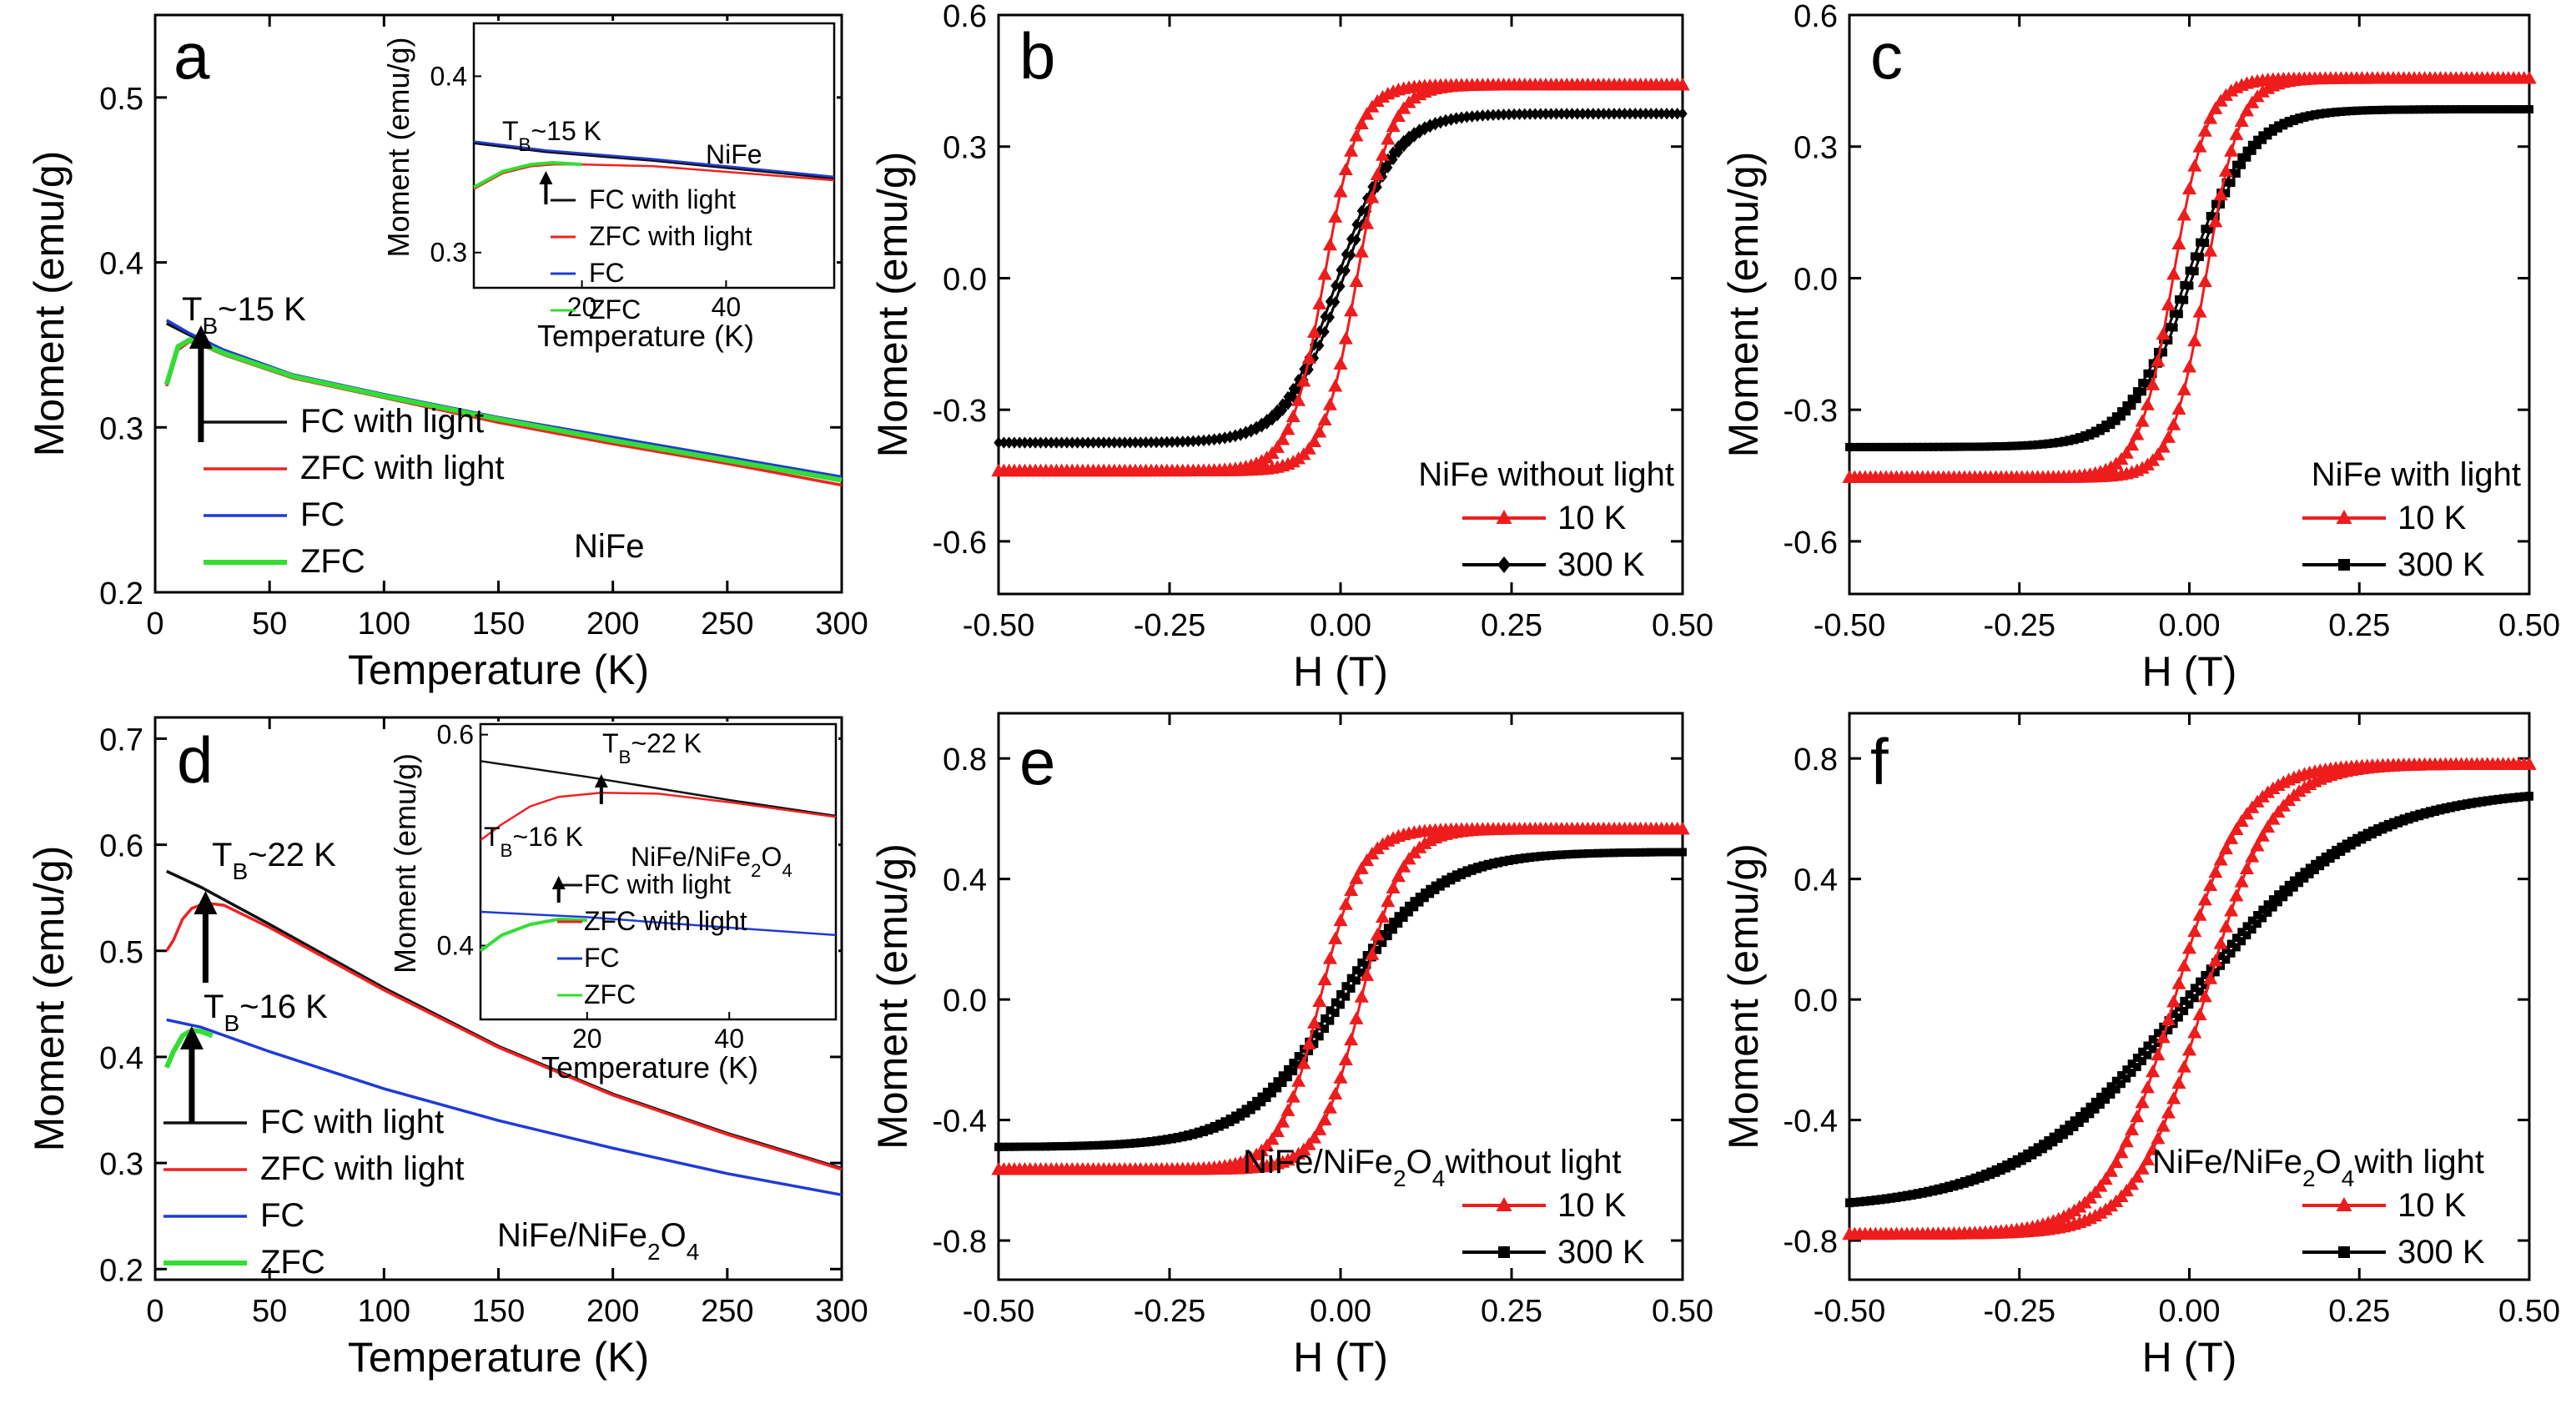  What do you see at coordinates (756, 870) in the screenshot?
I see `label-sub: 2` at bounding box center [756, 870].